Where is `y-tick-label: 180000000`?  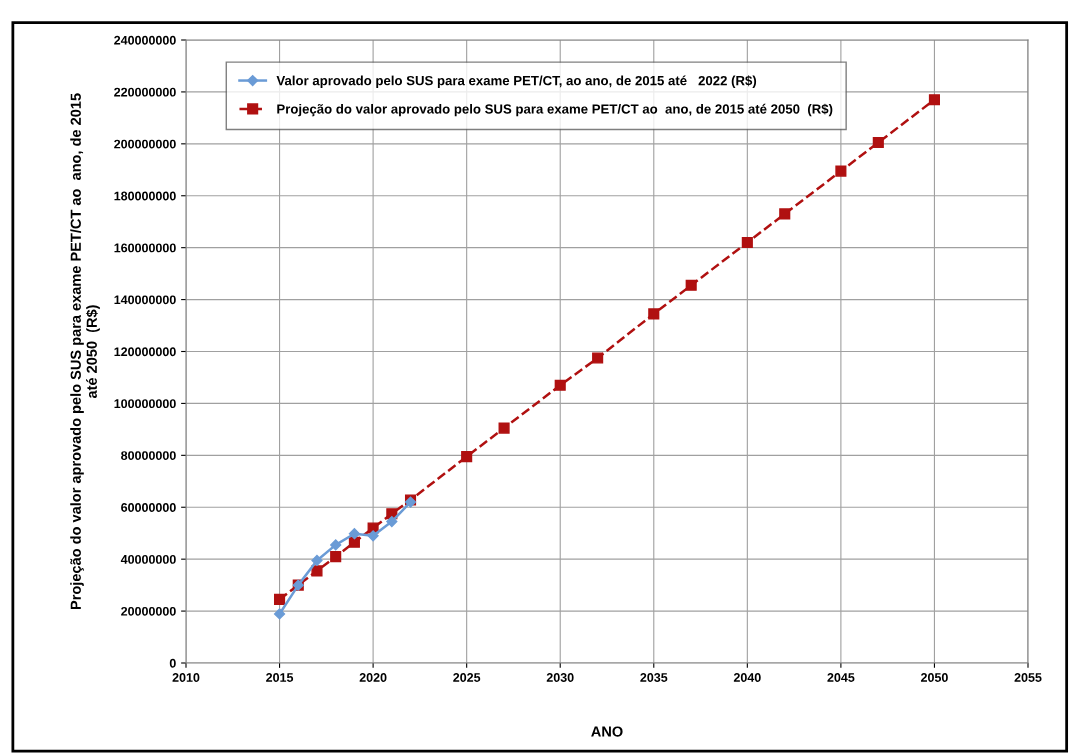 y-tick-label: 180000000 is located at coordinates (145, 196).